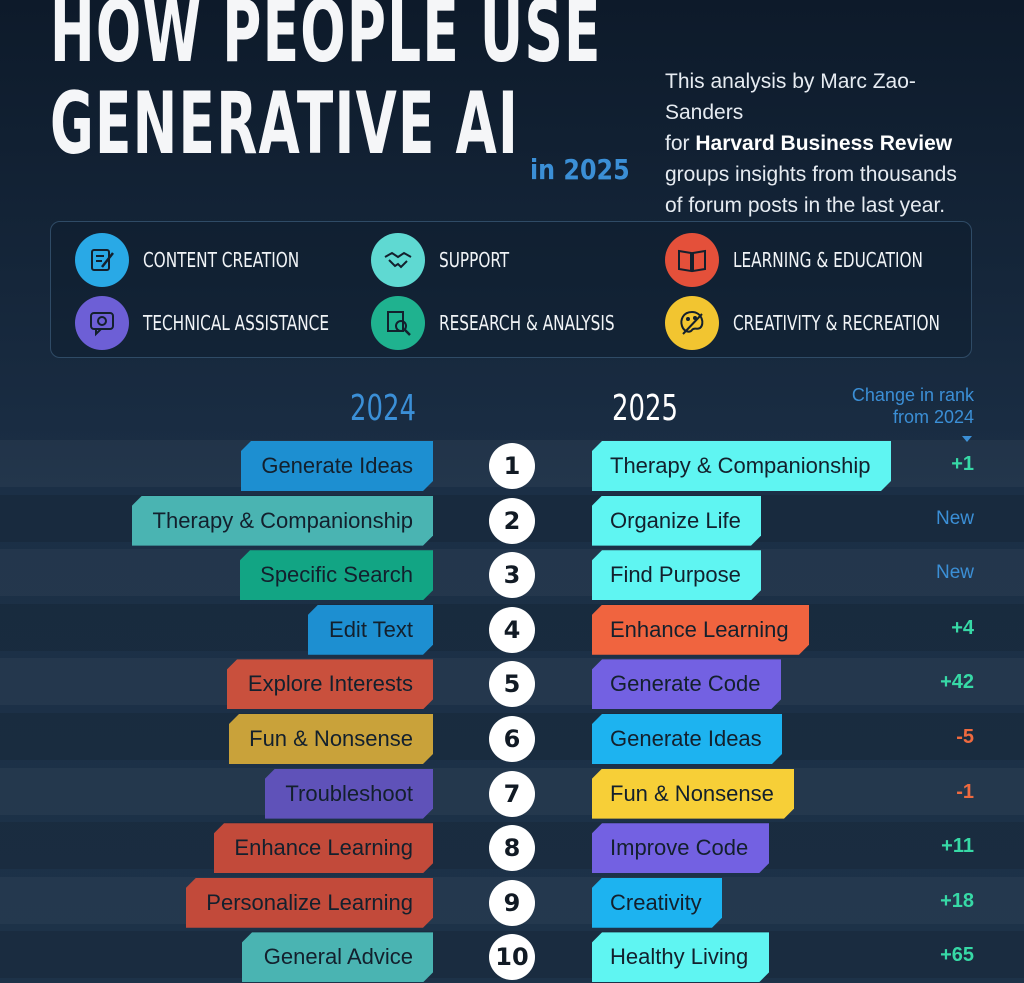  I want to click on pill-2024: General Advice, so click(337, 957).